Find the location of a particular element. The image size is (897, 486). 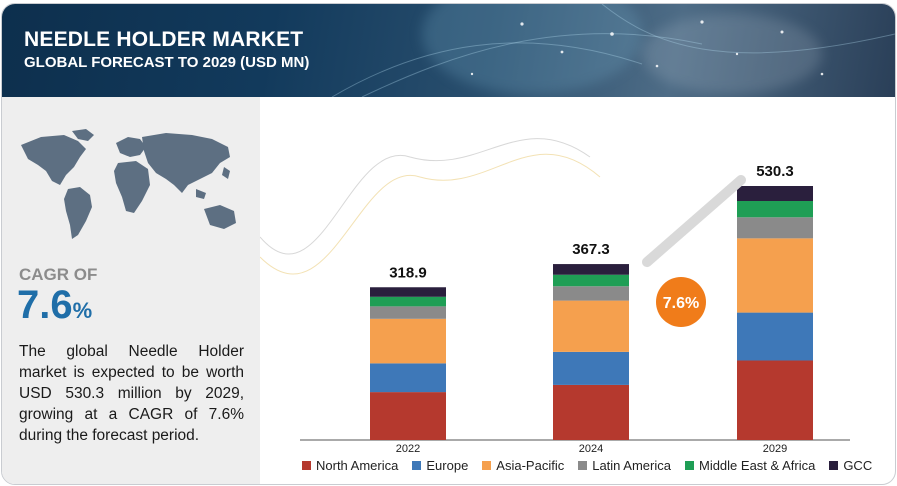

cagr-value: 7.6% is located at coordinates (54, 305).